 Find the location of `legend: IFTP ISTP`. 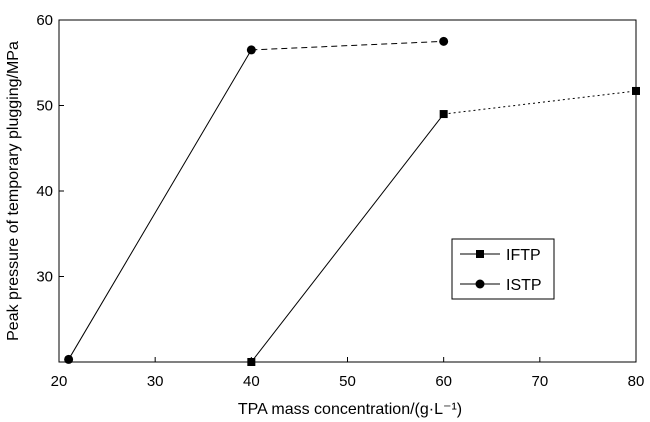

legend: IFTP ISTP is located at coordinates (503, 269).